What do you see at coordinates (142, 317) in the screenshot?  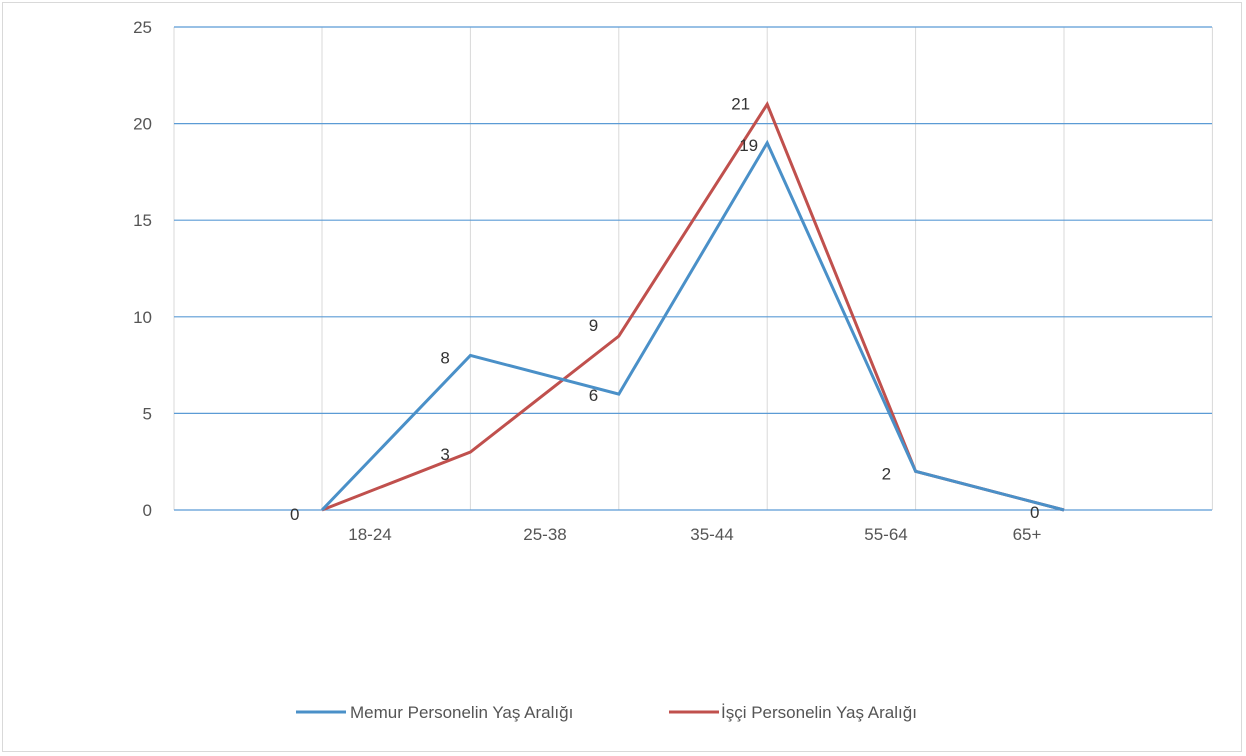 I see `y-tick-label: 10` at bounding box center [142, 317].